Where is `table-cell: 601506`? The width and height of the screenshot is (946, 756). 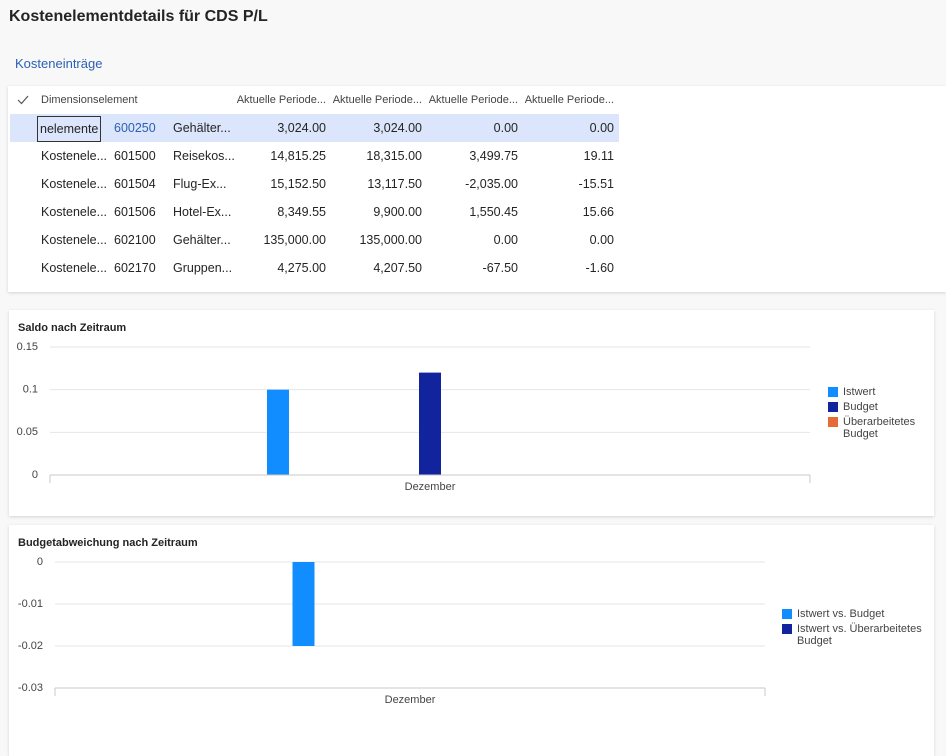
table-cell: 601506 is located at coordinates (135, 212).